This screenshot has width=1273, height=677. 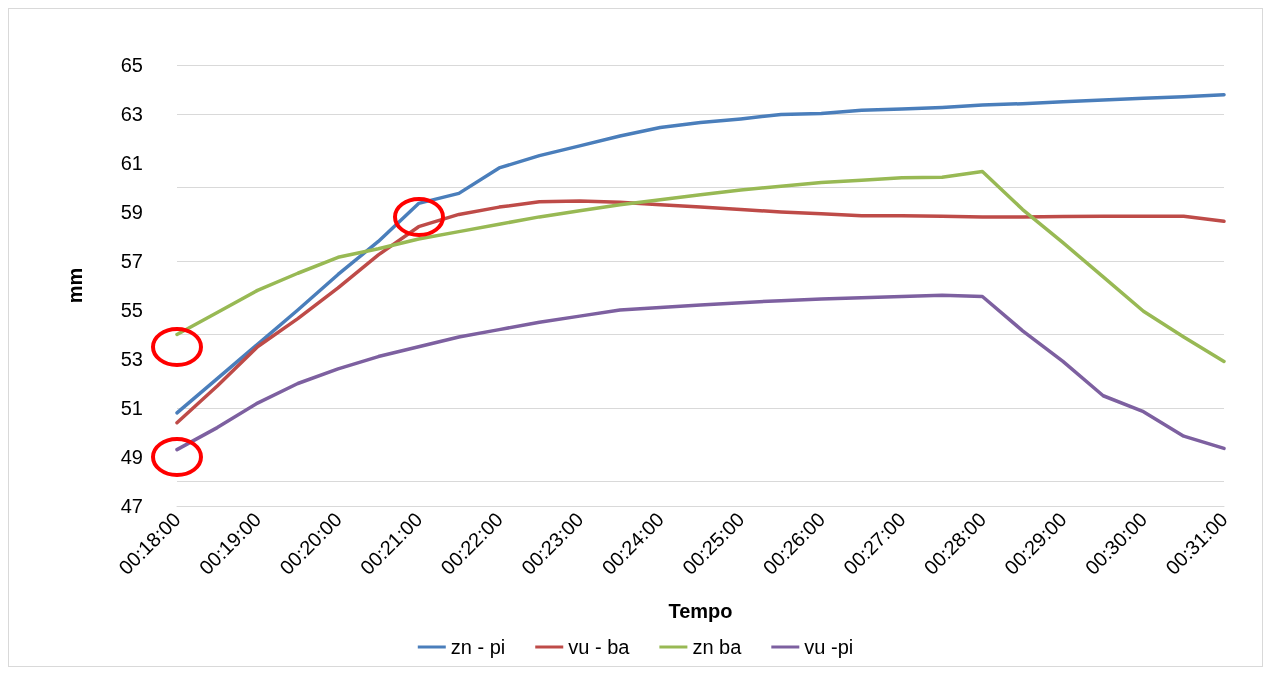 What do you see at coordinates (599, 647) in the screenshot?
I see `legend-label: vu - ba` at bounding box center [599, 647].